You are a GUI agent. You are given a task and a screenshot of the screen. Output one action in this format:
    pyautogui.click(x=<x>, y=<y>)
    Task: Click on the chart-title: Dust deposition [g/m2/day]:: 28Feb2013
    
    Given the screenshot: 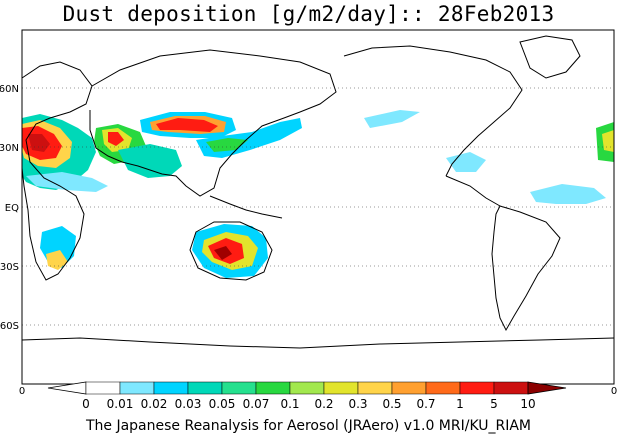 What is the action you would take?
    pyautogui.click(x=308, y=14)
    